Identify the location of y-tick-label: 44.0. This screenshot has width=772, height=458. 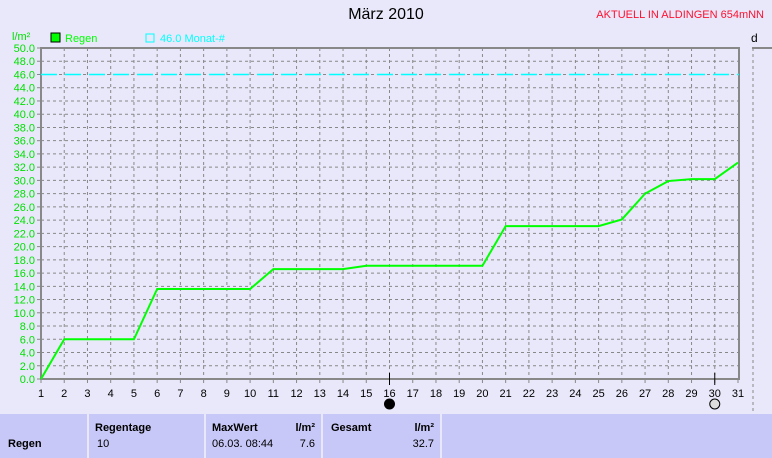
(24, 89).